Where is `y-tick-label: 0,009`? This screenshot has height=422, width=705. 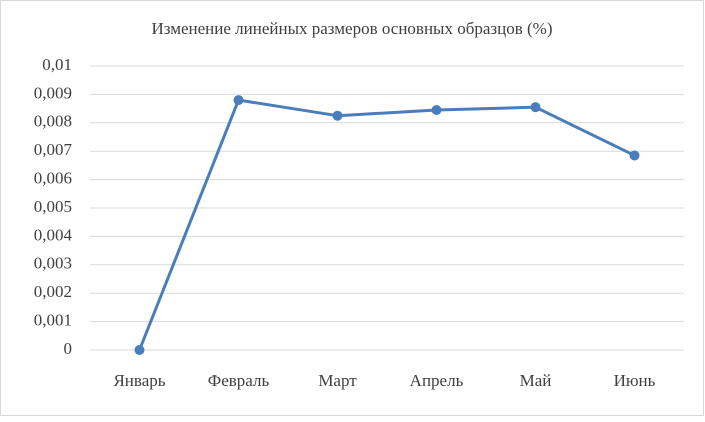
y-tick-label: 0,009 is located at coordinates (53, 92).